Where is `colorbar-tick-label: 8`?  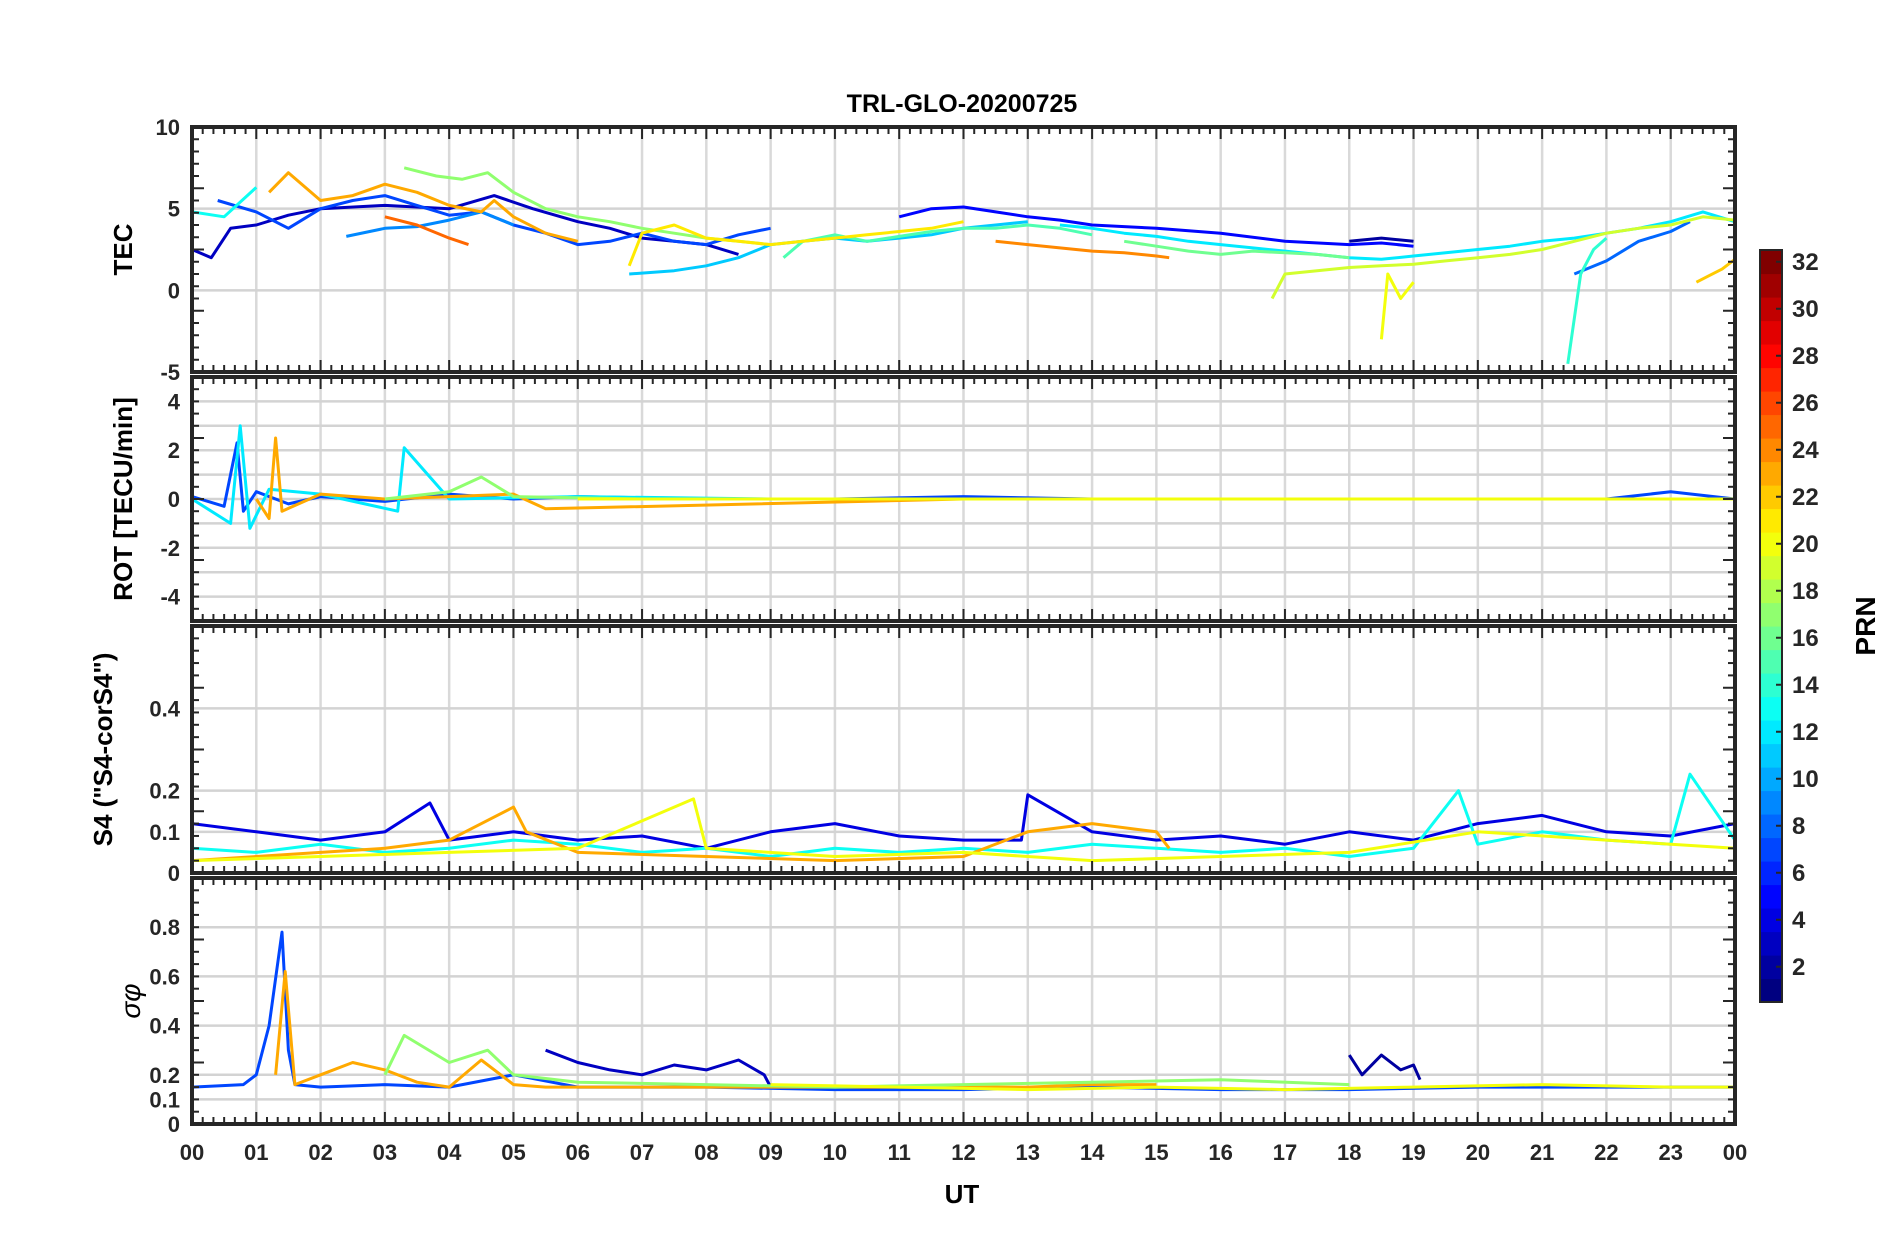
colorbar-tick-label: 8 is located at coordinates (1798, 826).